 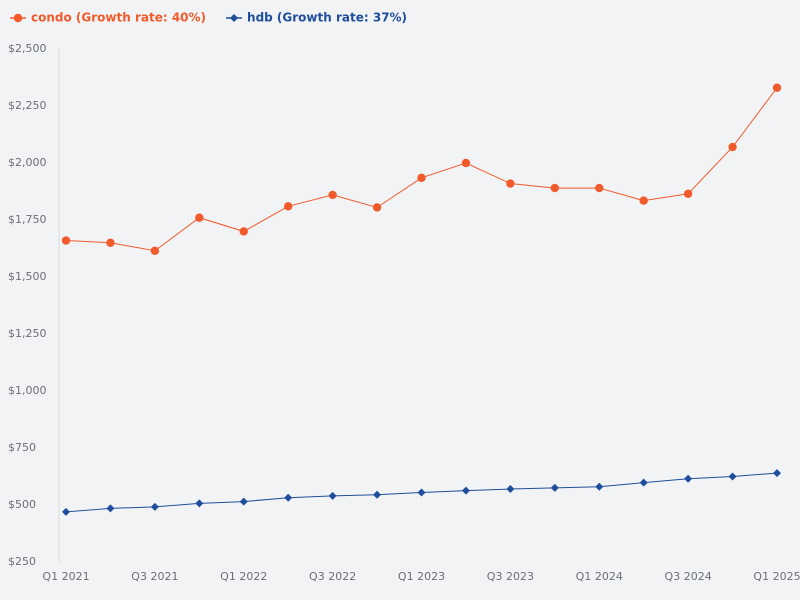 I want to click on y-tick-label: $1,750, so click(x=27, y=219).